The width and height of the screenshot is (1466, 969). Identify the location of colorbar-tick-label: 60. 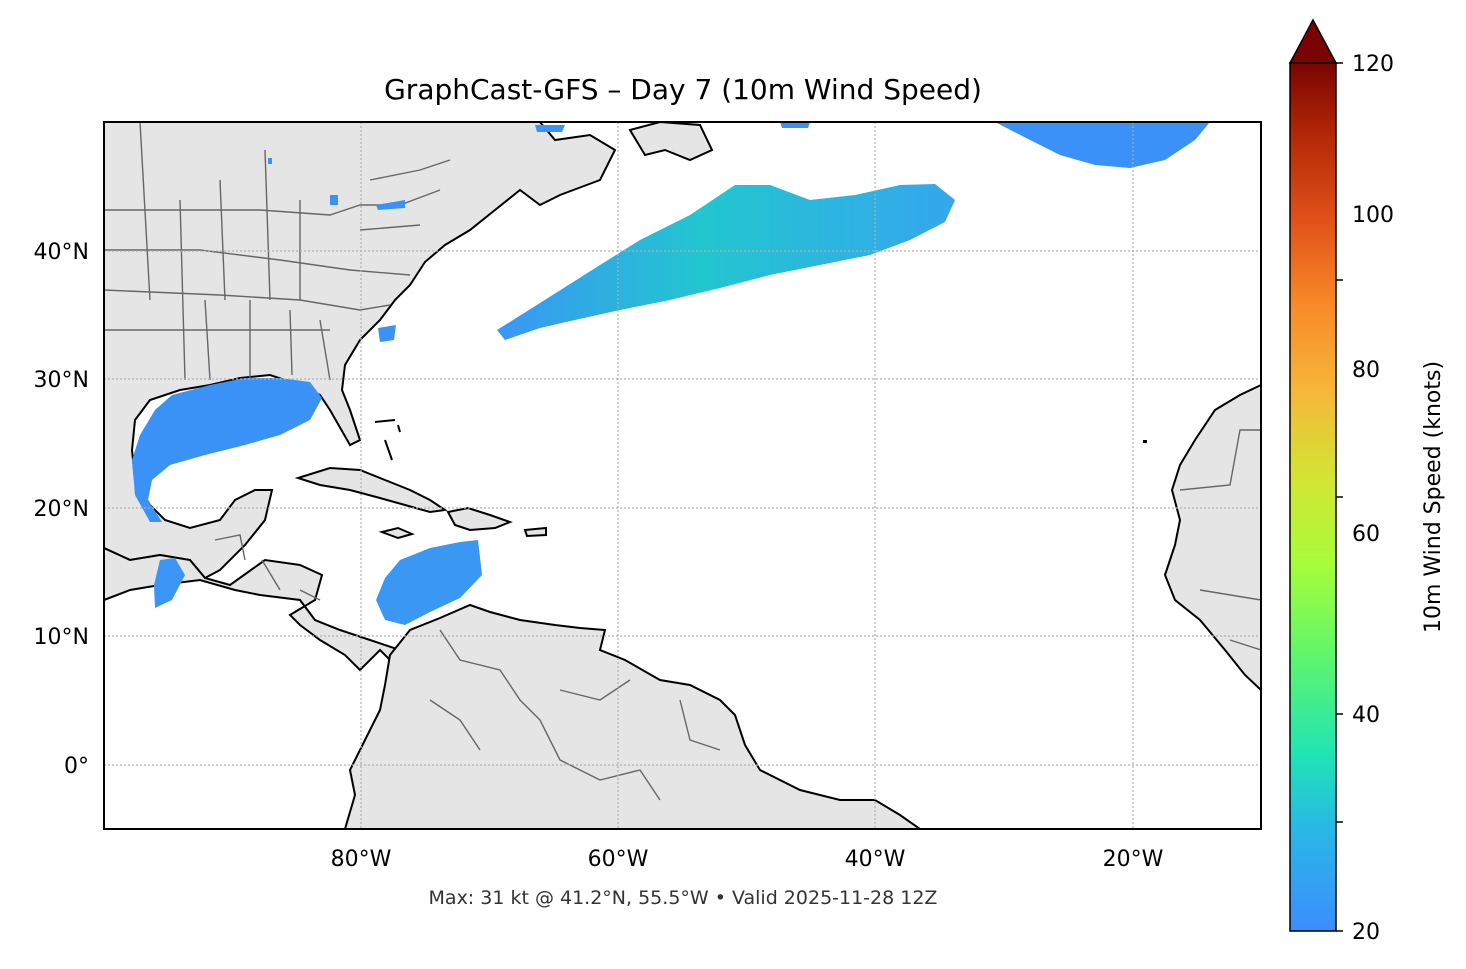
(1366, 534).